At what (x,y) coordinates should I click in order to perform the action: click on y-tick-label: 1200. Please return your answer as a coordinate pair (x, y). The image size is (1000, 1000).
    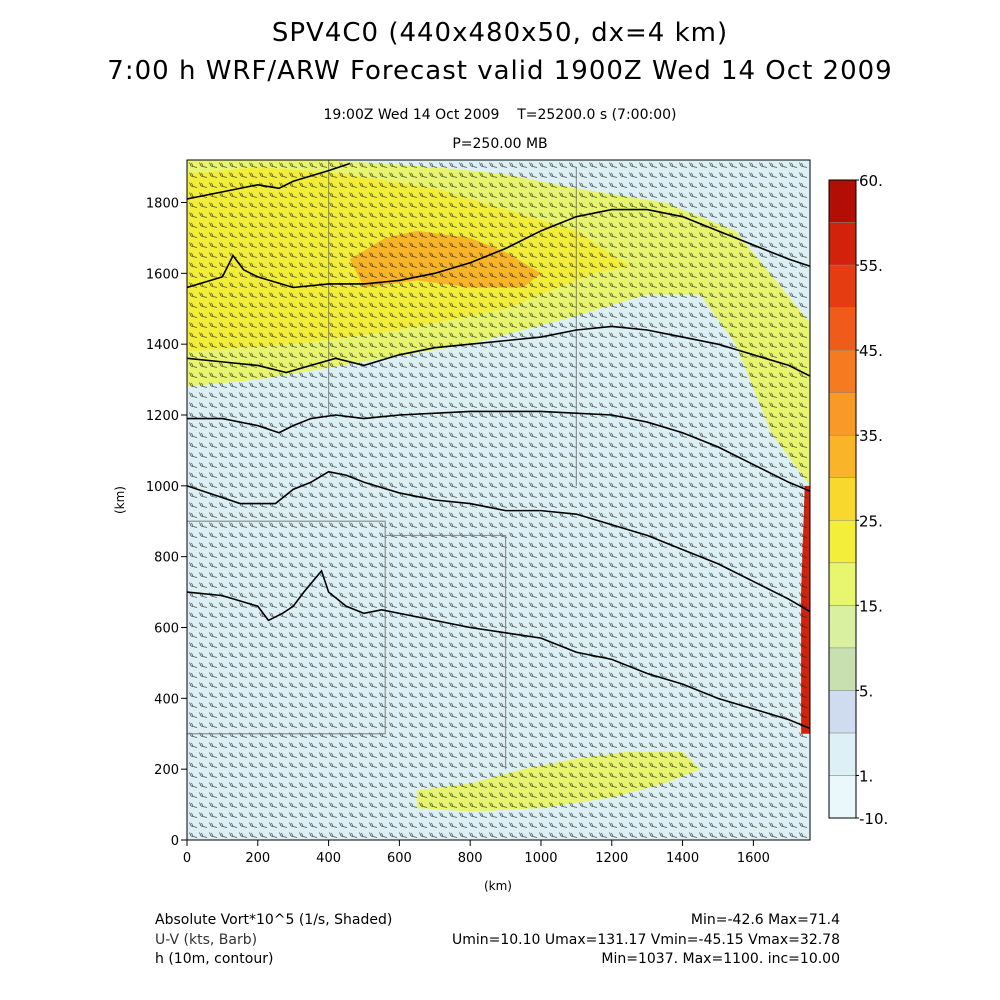
    Looking at the image, I should click on (162, 416).